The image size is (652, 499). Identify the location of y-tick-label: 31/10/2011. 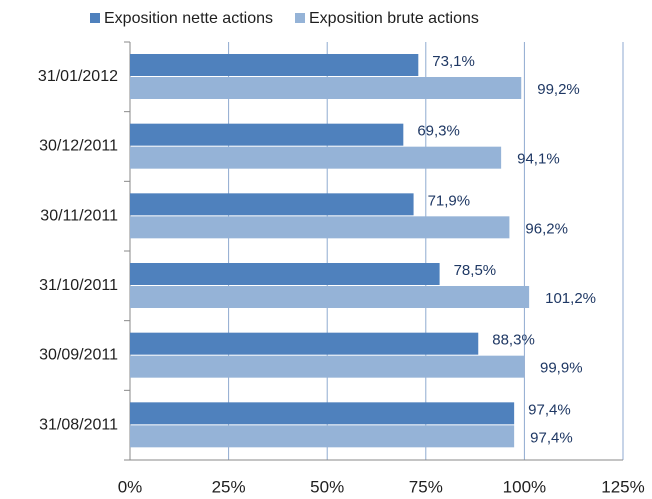
(78, 285).